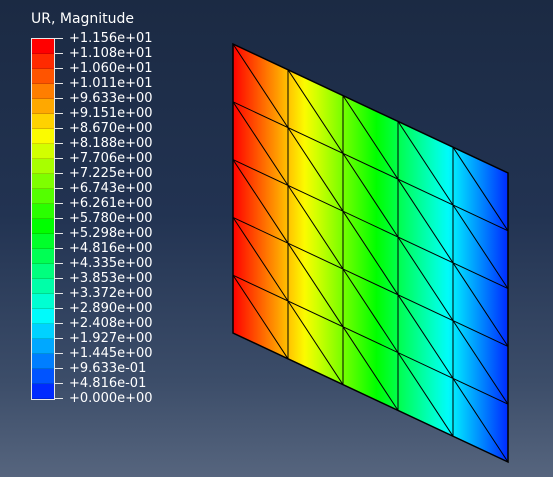 This screenshot has width=553, height=477. I want to click on legend-tick-label: +9.151e+00, so click(103, 113).